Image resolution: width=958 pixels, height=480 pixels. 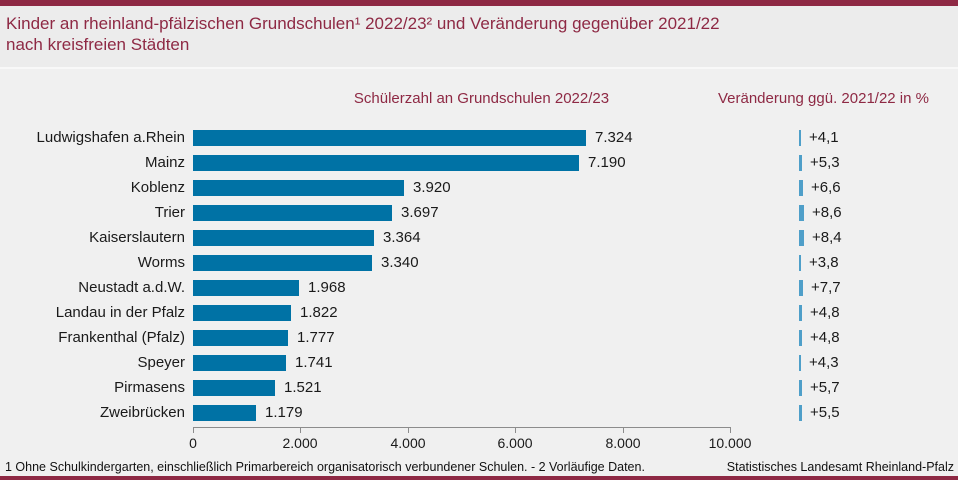 I want to click on x-axis-tick-label: 10.000, so click(x=730, y=443).